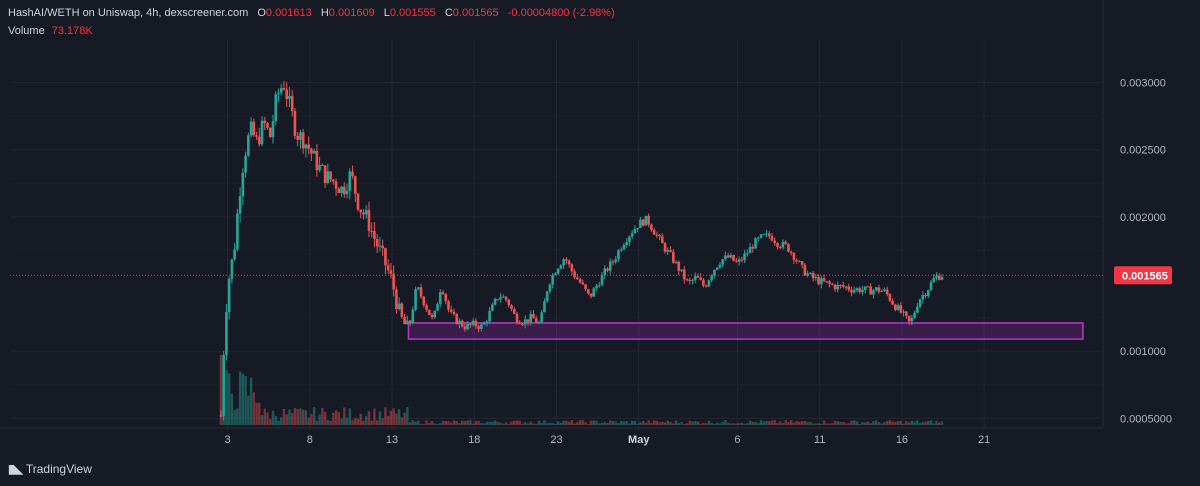 Image resolution: width=1200 pixels, height=486 pixels. What do you see at coordinates (386, 13) in the screenshot?
I see `low-label: L` at bounding box center [386, 13].